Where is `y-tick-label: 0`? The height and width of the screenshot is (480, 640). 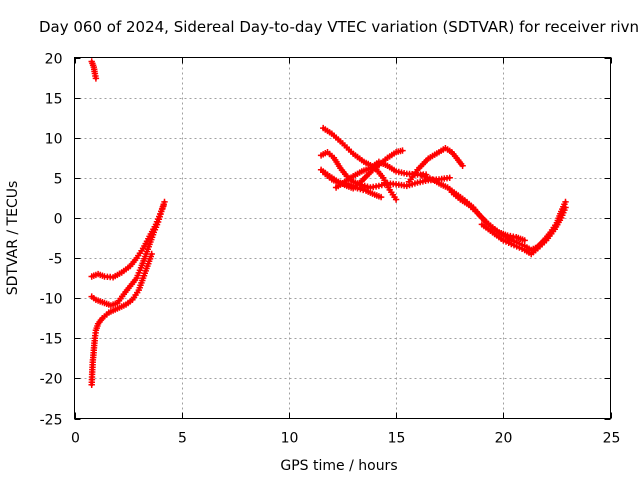
y-tick-label: 0 is located at coordinates (58, 220).